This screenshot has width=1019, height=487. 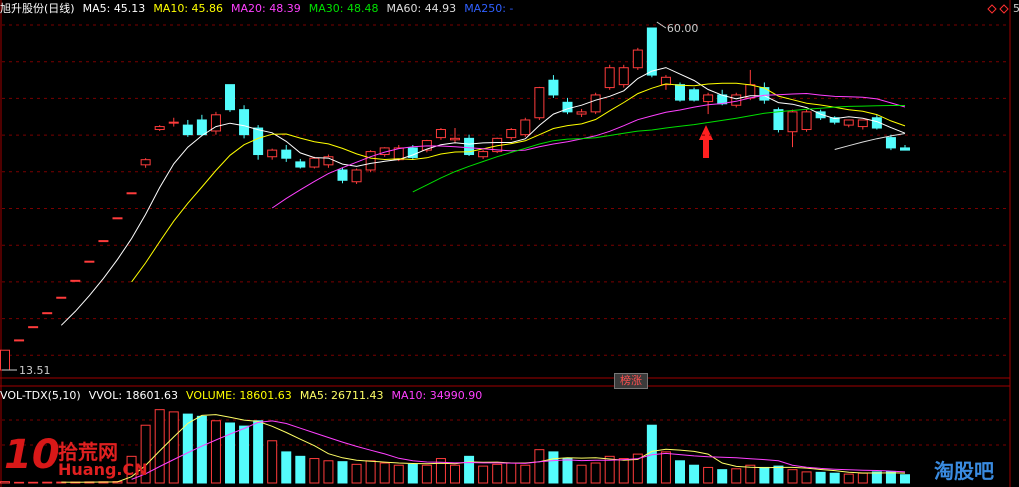 What do you see at coordinates (98, 8) in the screenshot?
I see `ma-name: MA5` at bounding box center [98, 8].